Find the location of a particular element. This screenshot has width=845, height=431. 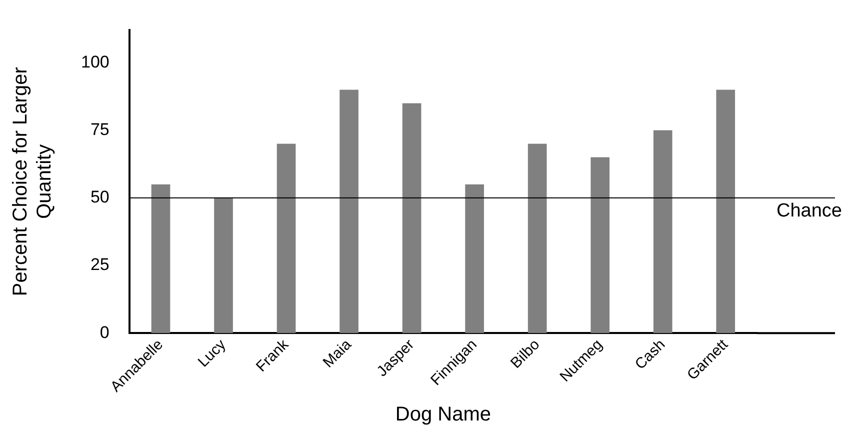

y-tick-label: 100 is located at coordinates (95, 62).